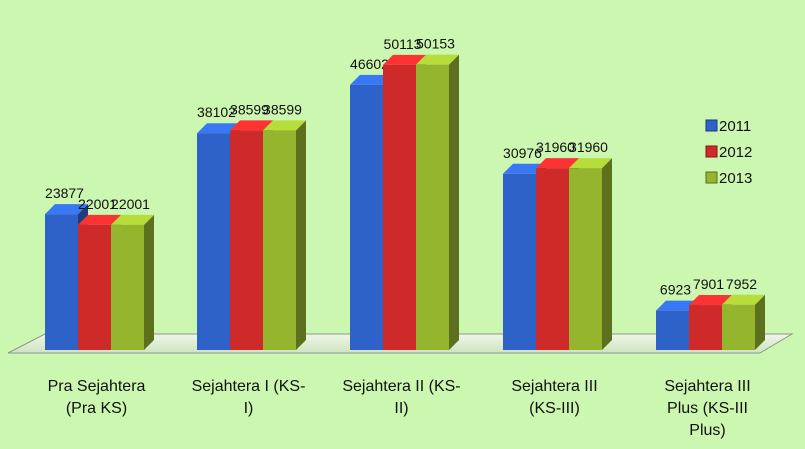 This screenshot has height=449, width=805. What do you see at coordinates (249, 386) in the screenshot?
I see `category-label-1-0: Sejahtera I (KS-` at bounding box center [249, 386].